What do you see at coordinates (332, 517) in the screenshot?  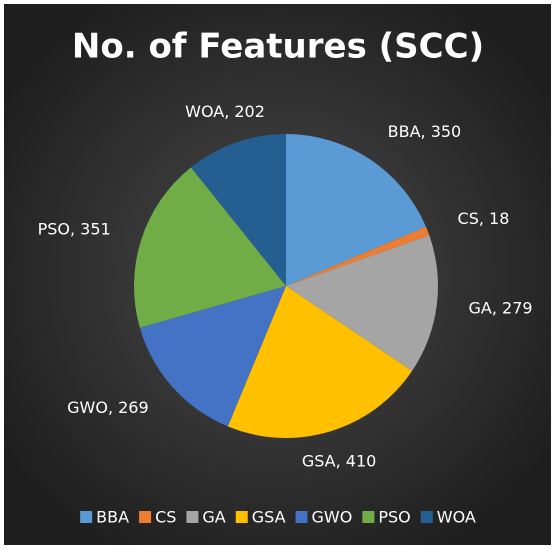 I see `legend-label: GWO` at bounding box center [332, 517].